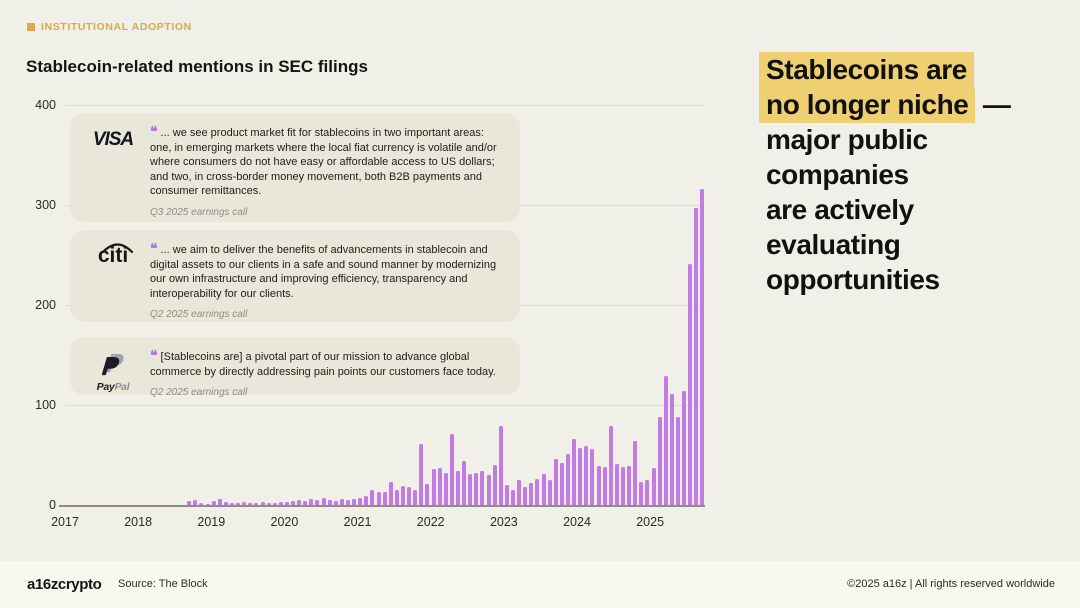 This screenshot has width=1080, height=608. What do you see at coordinates (113, 387) in the screenshot?
I see `paypal-wordmark: PayPal` at bounding box center [113, 387].